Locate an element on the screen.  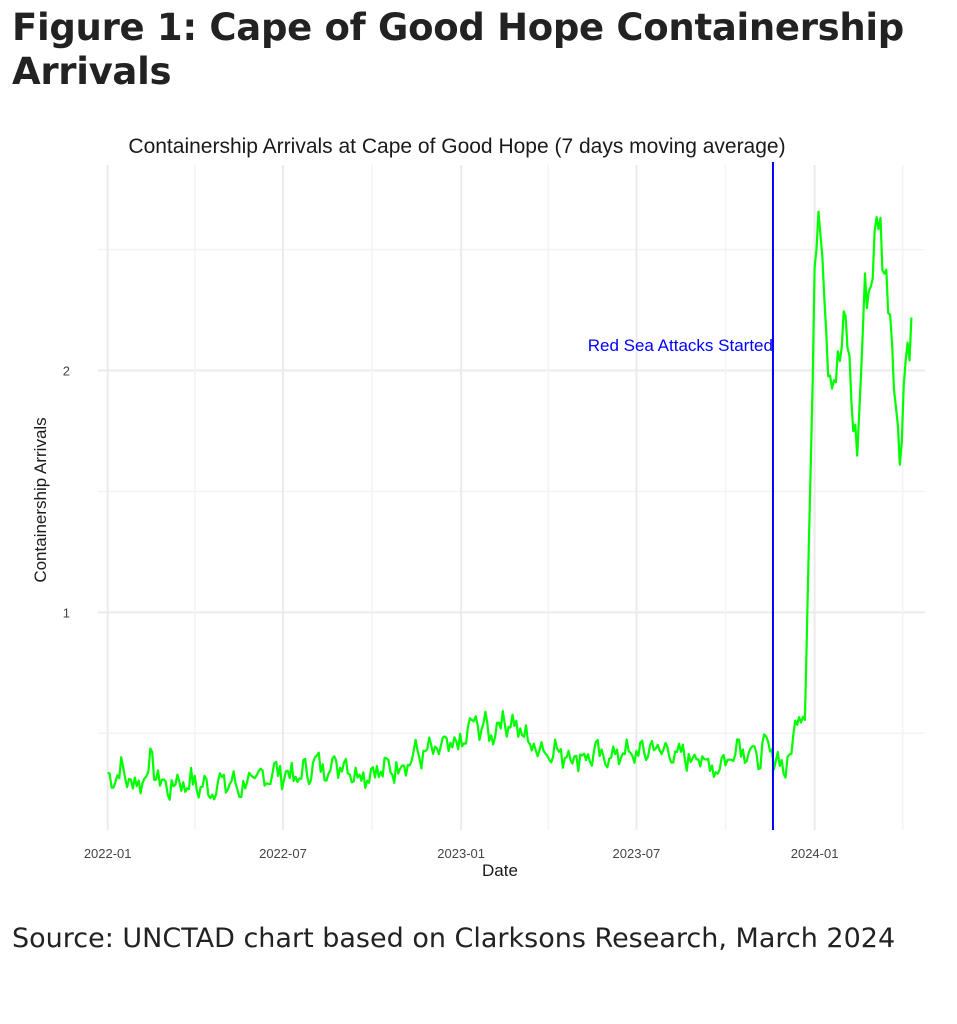
y-axis-label: Containership Arrivals is located at coordinates (40, 499).